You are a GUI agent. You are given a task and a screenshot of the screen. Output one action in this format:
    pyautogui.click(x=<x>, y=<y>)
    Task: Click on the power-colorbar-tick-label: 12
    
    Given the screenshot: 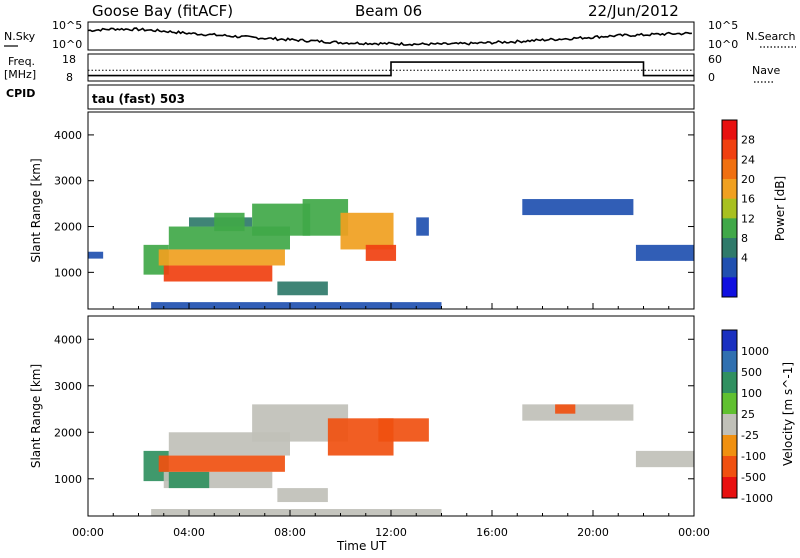 What is the action you would take?
    pyautogui.click(x=748, y=218)
    